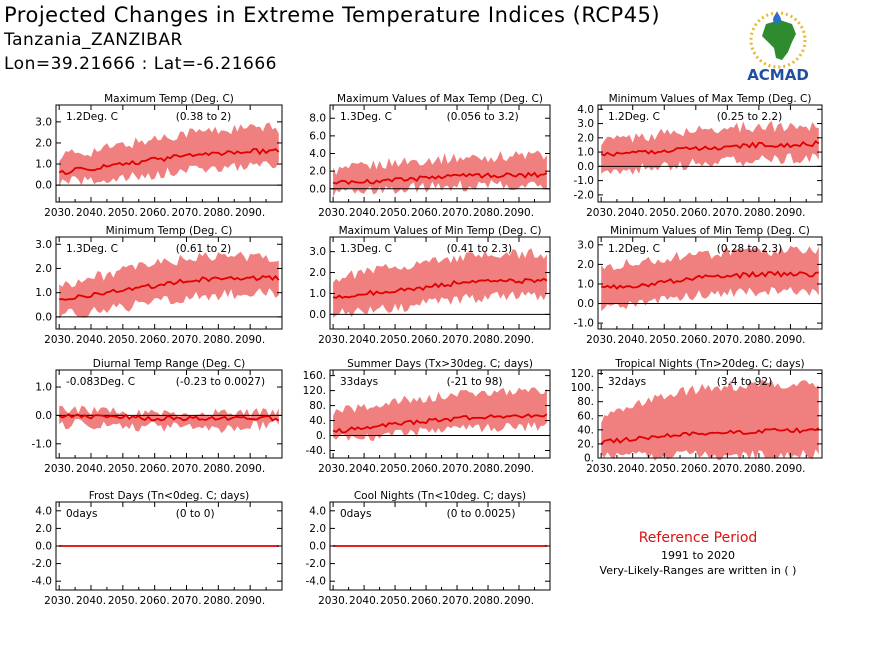  I want to click on y-tick-label: 8.0, so click(317, 119).